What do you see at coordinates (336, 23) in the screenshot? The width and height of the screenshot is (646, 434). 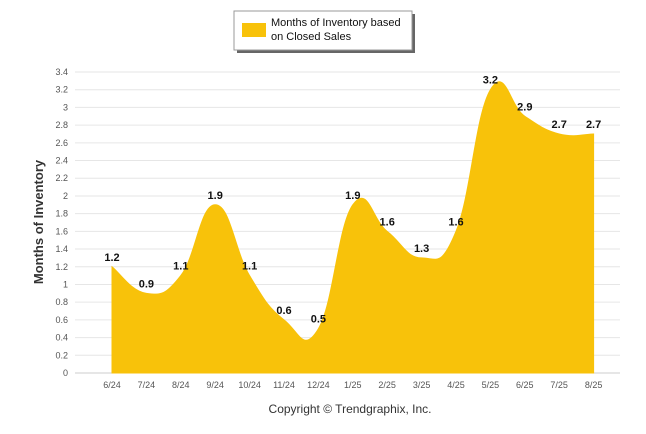 I see `legend-label-line1: Months of Inventory based` at bounding box center [336, 23].